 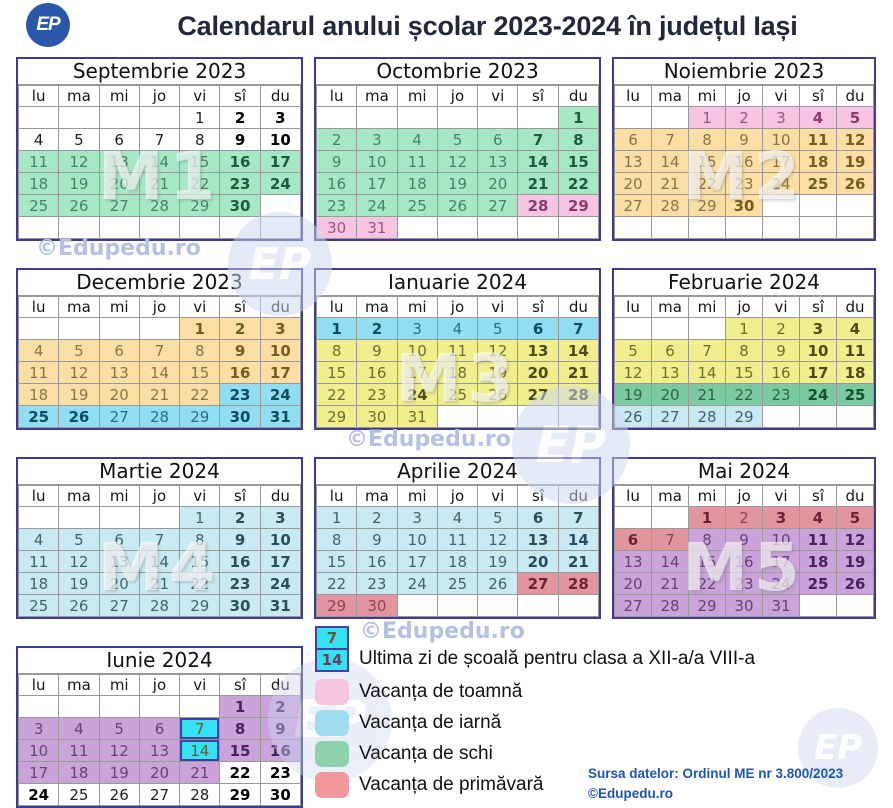 I want to click on day-cell: 5, so click(x=498, y=517).